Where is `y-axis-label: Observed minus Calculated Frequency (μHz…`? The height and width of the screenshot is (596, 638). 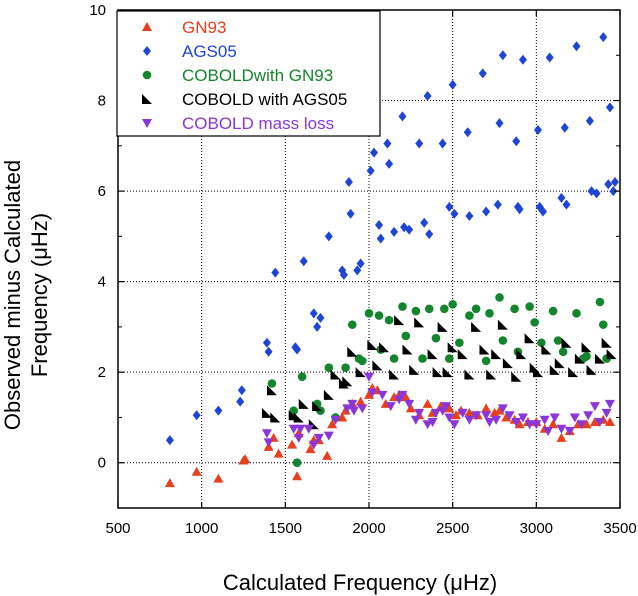
y-axis-label: Observed minus Calculated Frequency (μHz… is located at coordinates (26, 295).